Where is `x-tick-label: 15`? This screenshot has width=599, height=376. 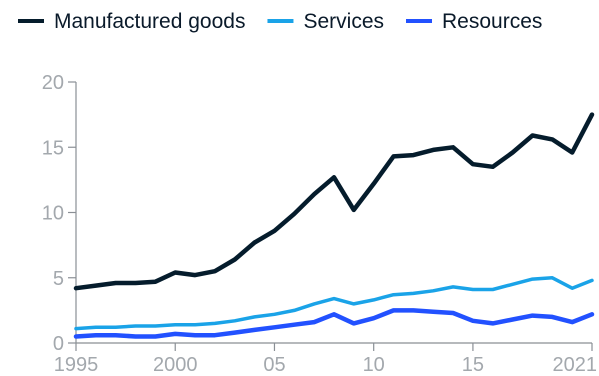 x-tick-label: 15 is located at coordinates (473, 365).